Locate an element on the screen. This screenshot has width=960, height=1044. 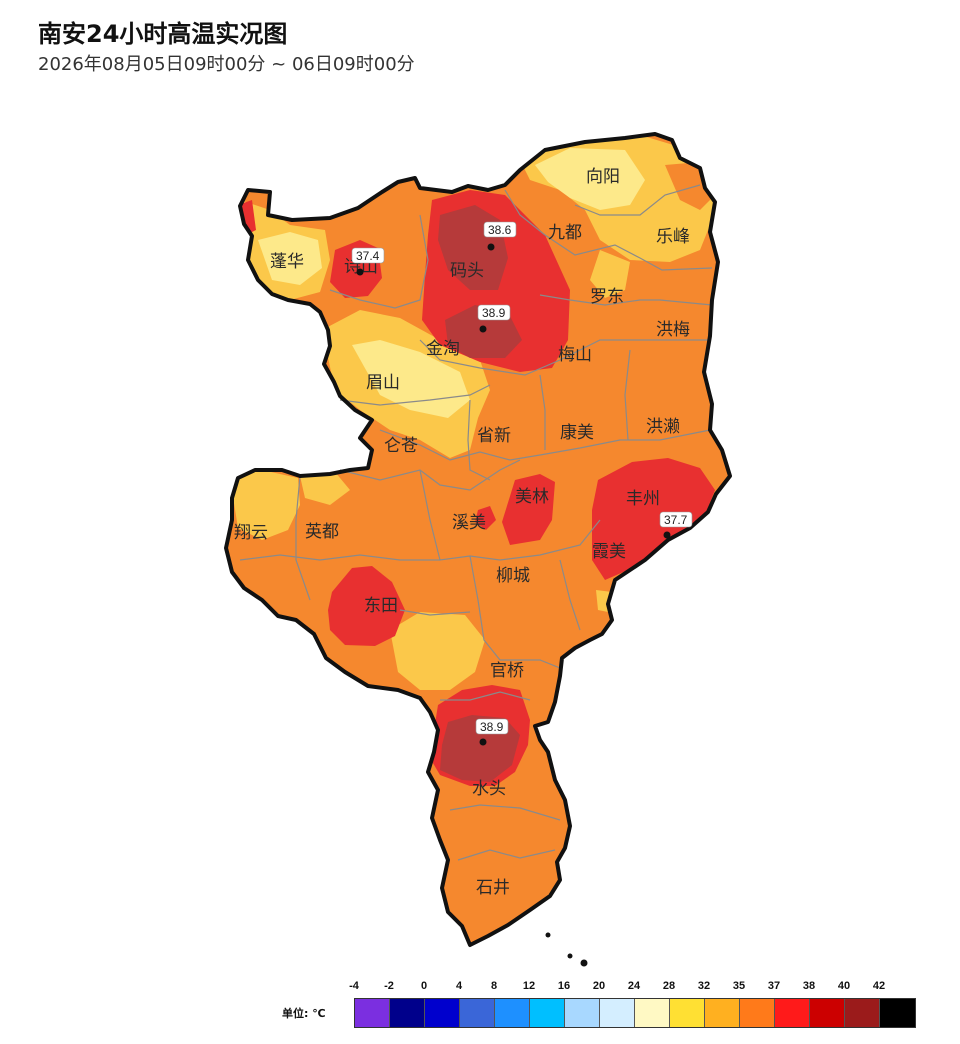
northwest-light-zone is located at coordinates (290, 258).